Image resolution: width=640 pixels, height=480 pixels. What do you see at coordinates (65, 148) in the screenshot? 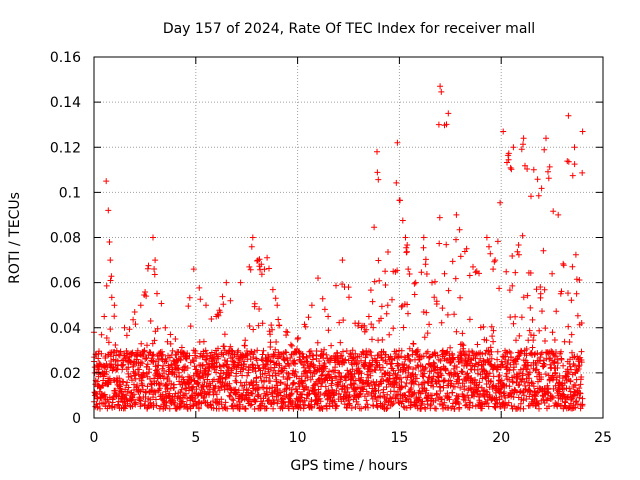
I see `y-tick-label: 0.12` at bounding box center [65, 148].